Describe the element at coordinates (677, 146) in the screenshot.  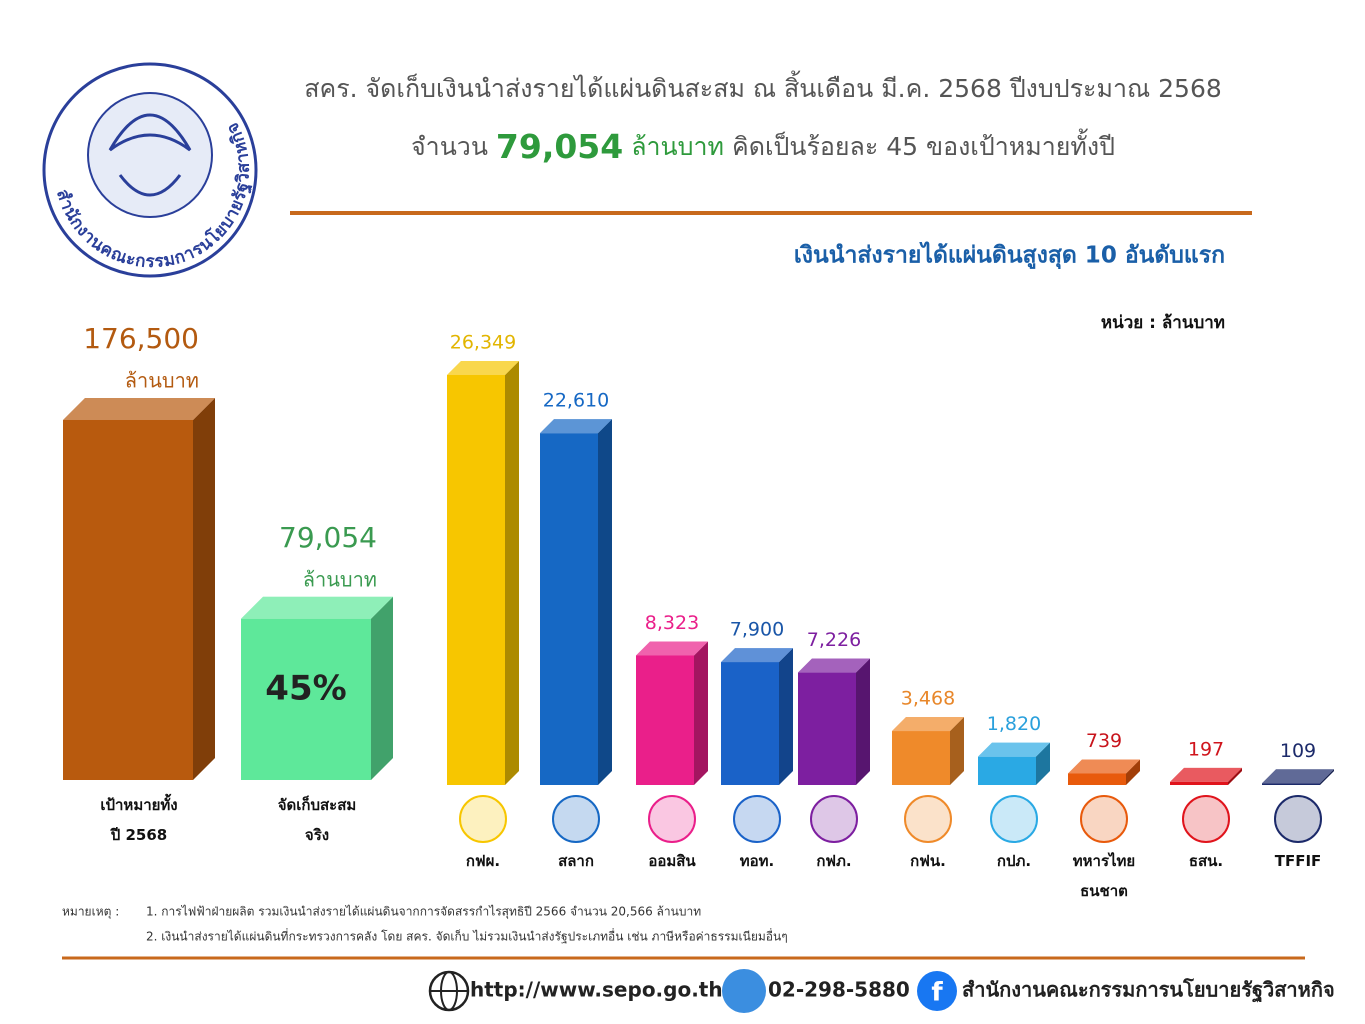
I see `subtitle-unit: ล้านบาท` at that location.